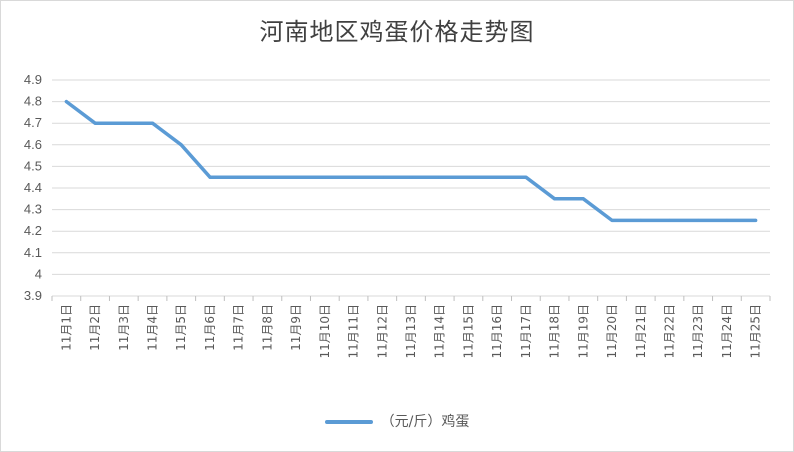 The height and width of the screenshot is (452, 794). I want to click on y-tick-label: 3.9, so click(33, 295).